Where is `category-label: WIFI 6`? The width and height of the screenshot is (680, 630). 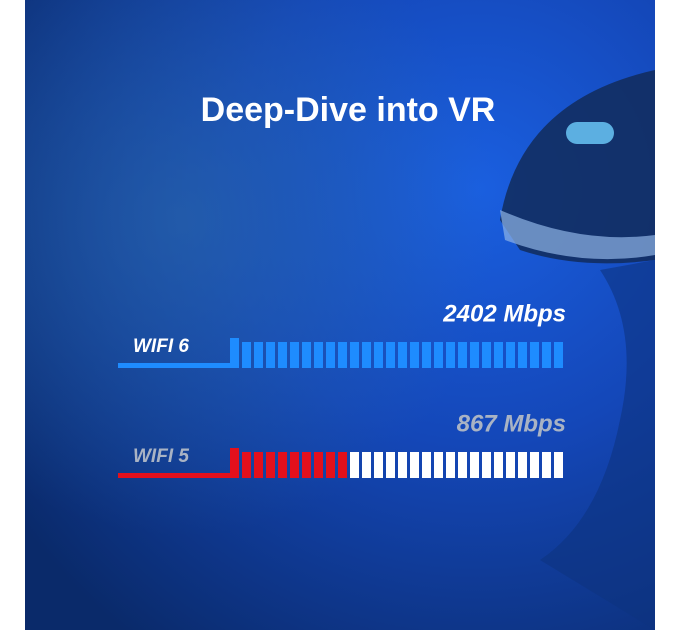
category-label: WIFI 6 is located at coordinates (161, 346).